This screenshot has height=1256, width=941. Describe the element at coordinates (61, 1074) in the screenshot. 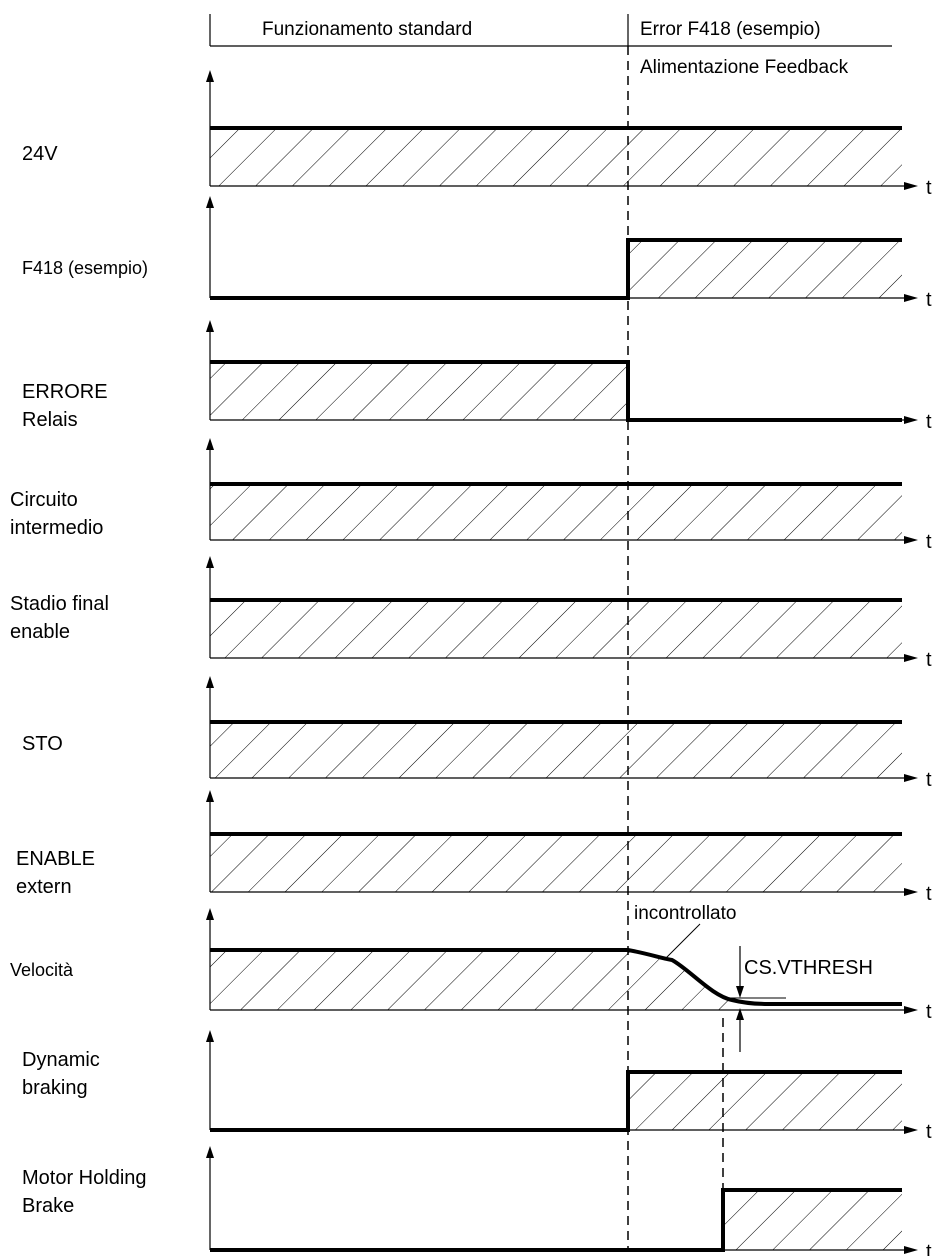

I see `signal-label-dynamic-braking: Dynamic braking` at that location.